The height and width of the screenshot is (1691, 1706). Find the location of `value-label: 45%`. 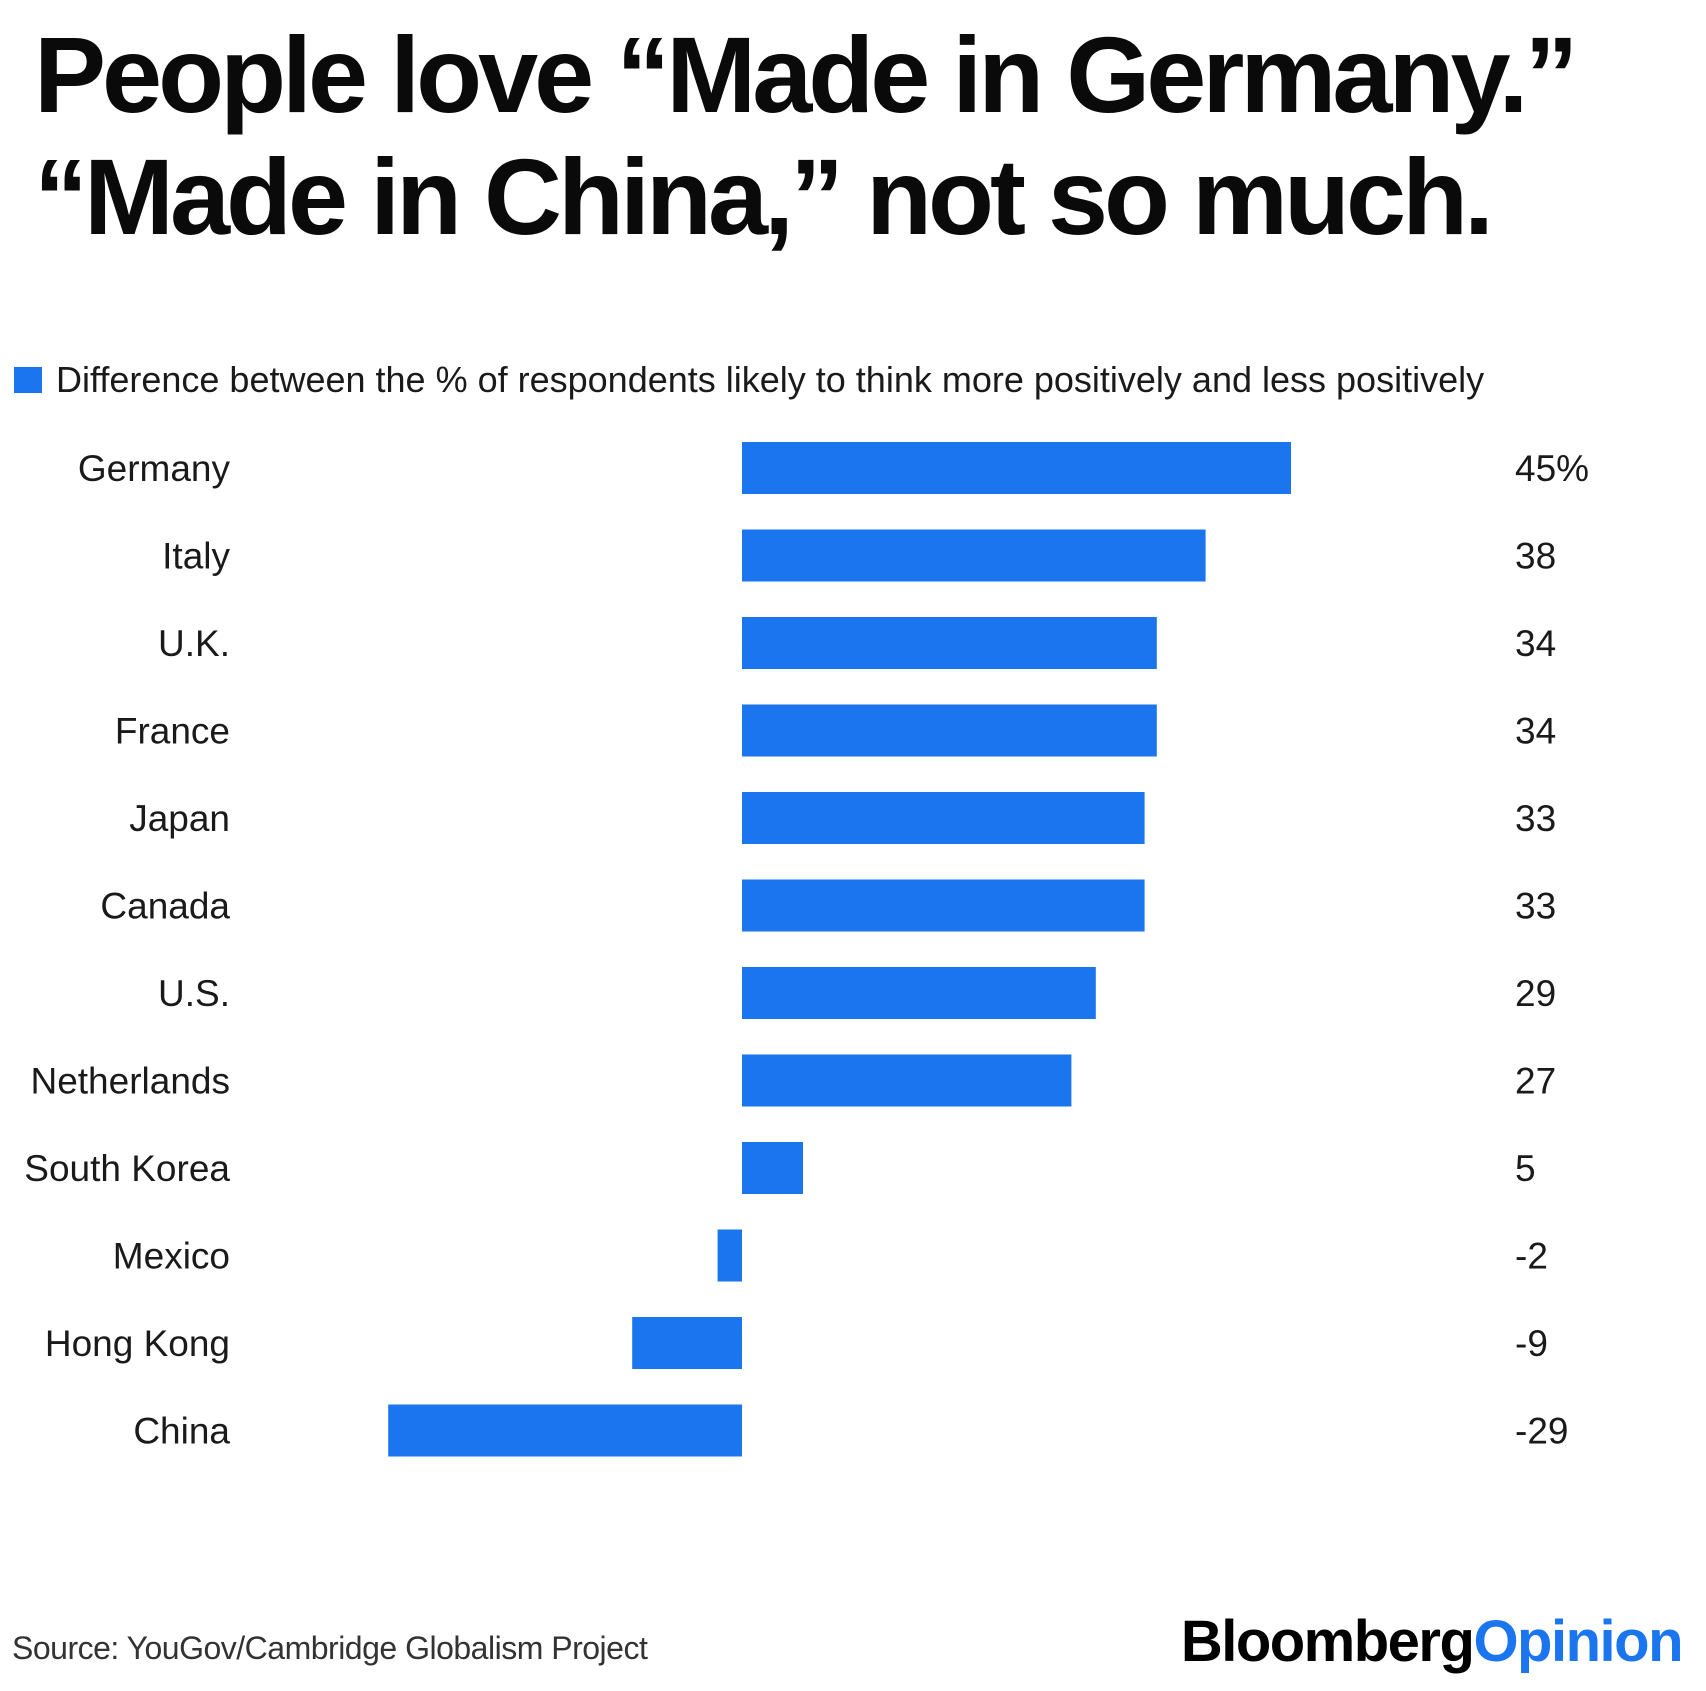

value-label: 45% is located at coordinates (1552, 468).